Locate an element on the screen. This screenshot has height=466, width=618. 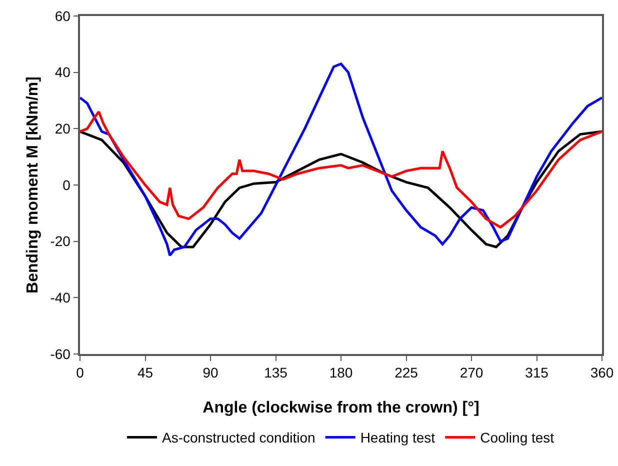
y-tick-label: 0 is located at coordinates (66, 184).